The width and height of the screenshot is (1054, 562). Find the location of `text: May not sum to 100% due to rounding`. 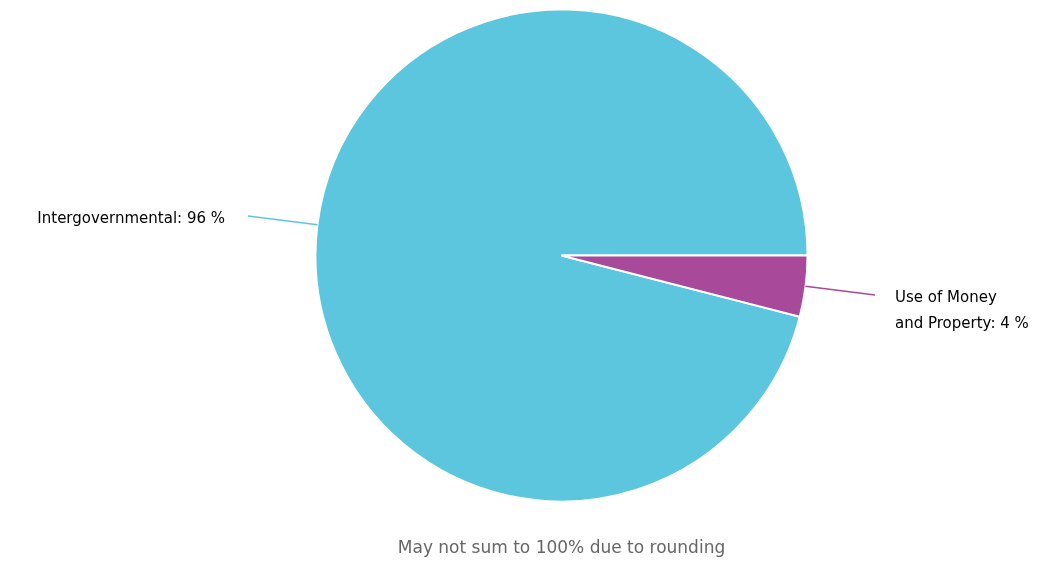

text: May not sum to 100% due to rounding is located at coordinates (561, 546).